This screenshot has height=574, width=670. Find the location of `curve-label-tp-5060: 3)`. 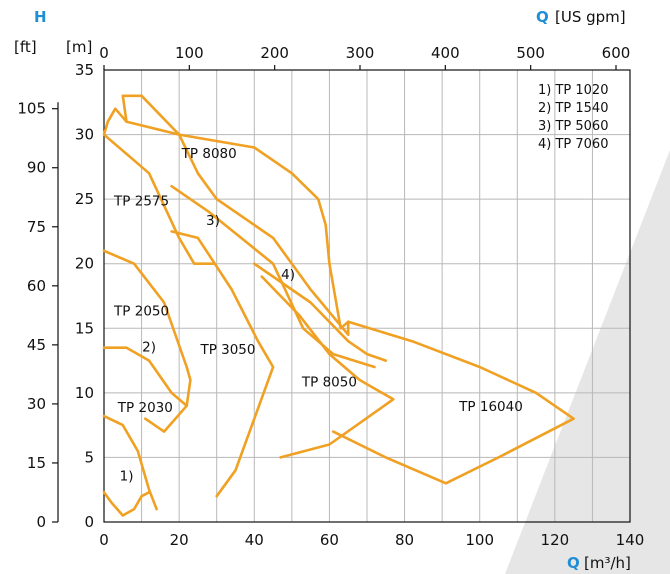

curve-label-tp-5060: 3) is located at coordinates (213, 221).